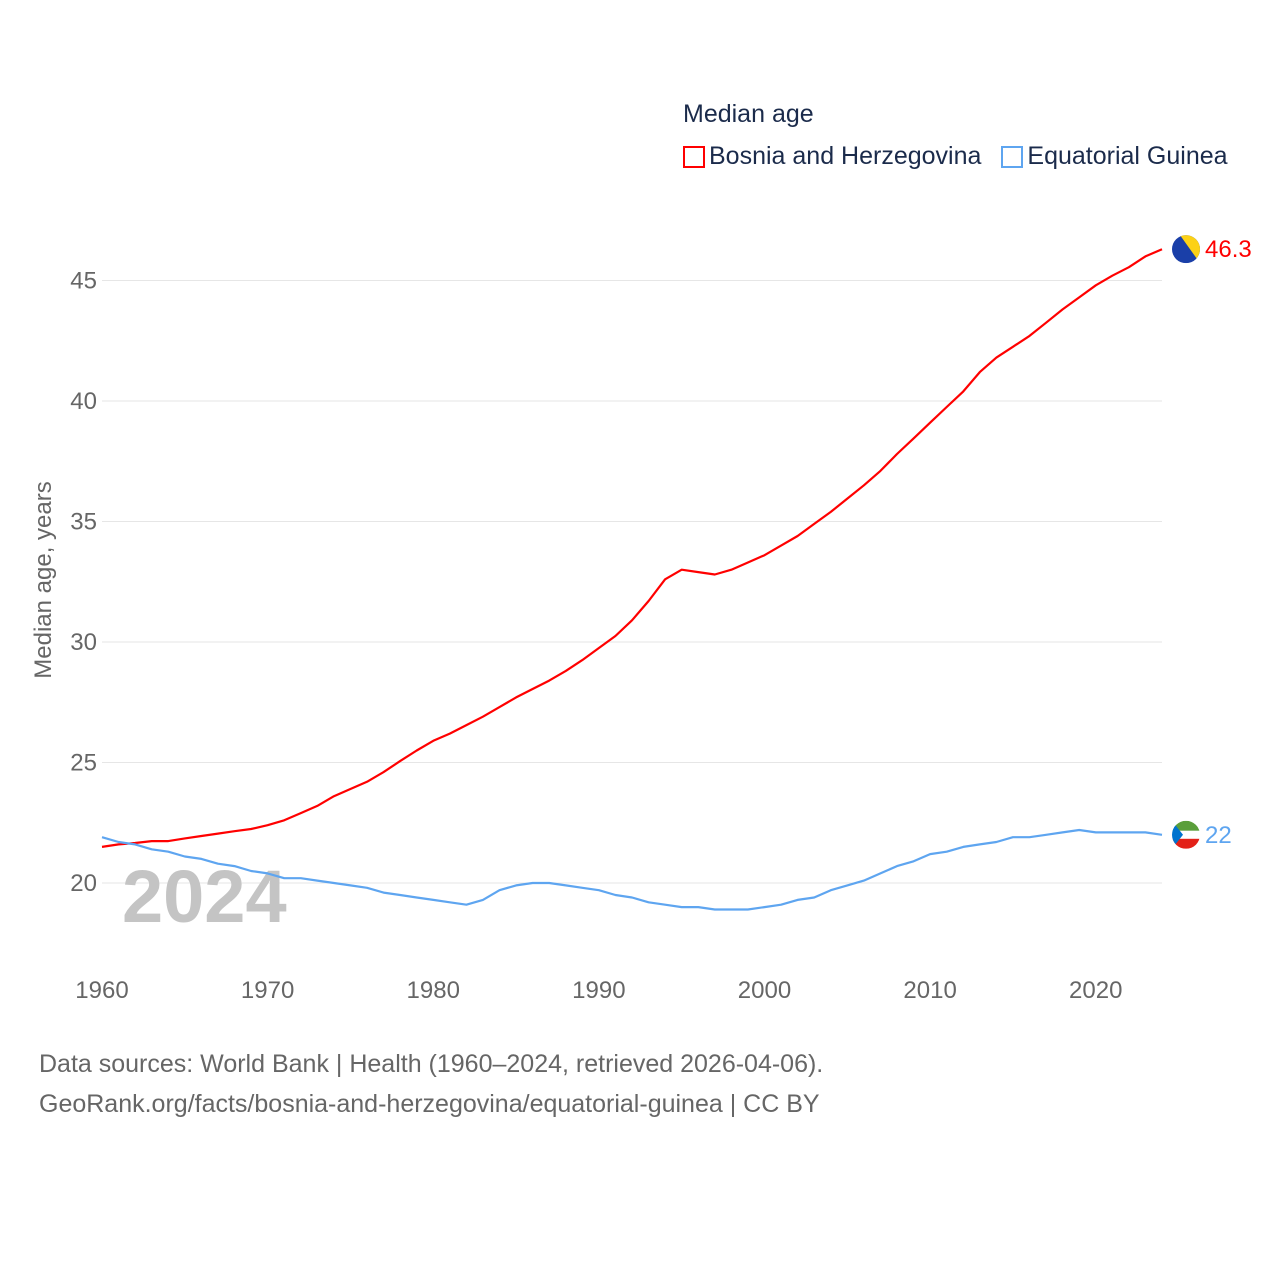  Describe the element at coordinates (83, 763) in the screenshot. I see `y-tick-label: 25` at that location.